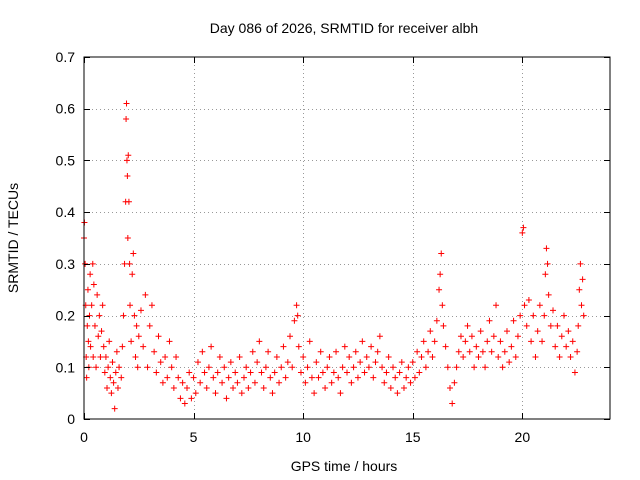 This screenshot has height=480, width=640. What do you see at coordinates (71, 419) in the screenshot?
I see `y-tick-label: 0` at bounding box center [71, 419].